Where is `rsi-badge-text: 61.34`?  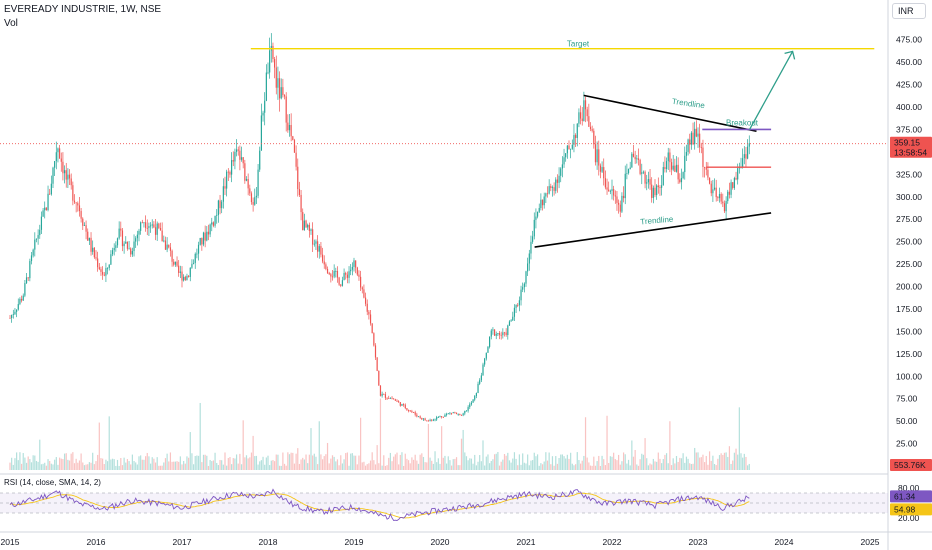 rsi-badge-text: 61.34 is located at coordinates (905, 496).